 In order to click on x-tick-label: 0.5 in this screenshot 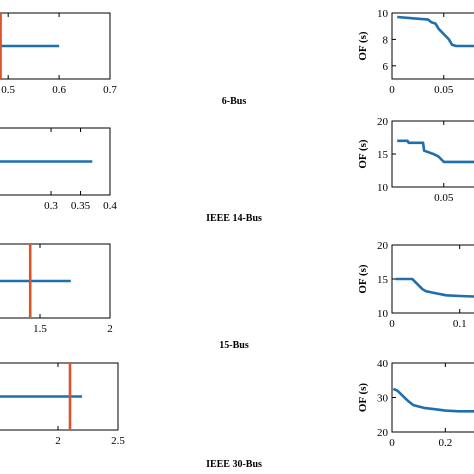, I will do `click(8, 90)`.